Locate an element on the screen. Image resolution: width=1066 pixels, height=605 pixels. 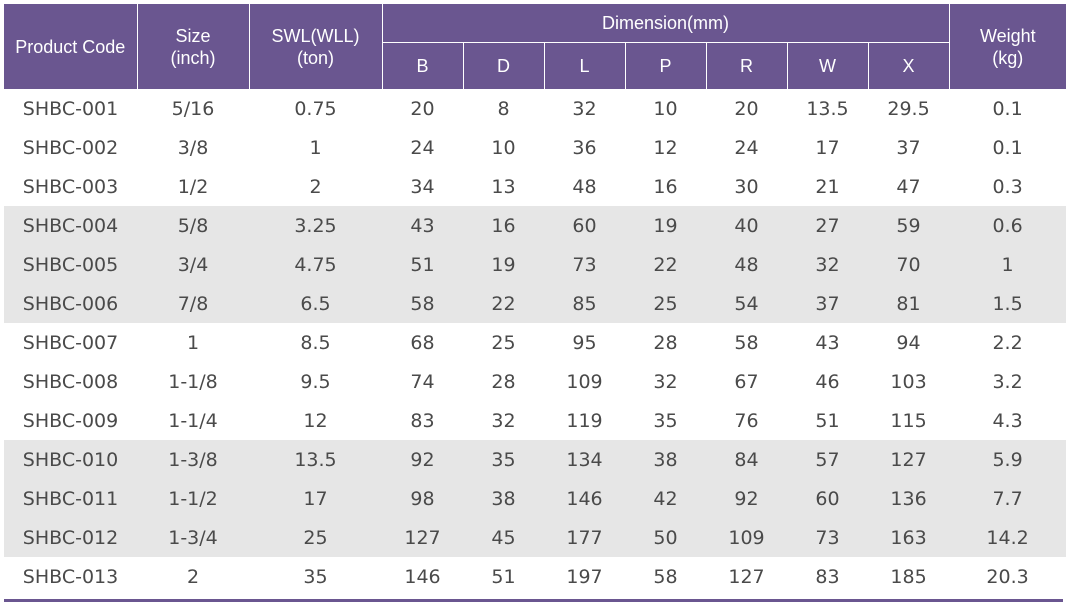
cell-dim-b: 24 is located at coordinates (422, 147).